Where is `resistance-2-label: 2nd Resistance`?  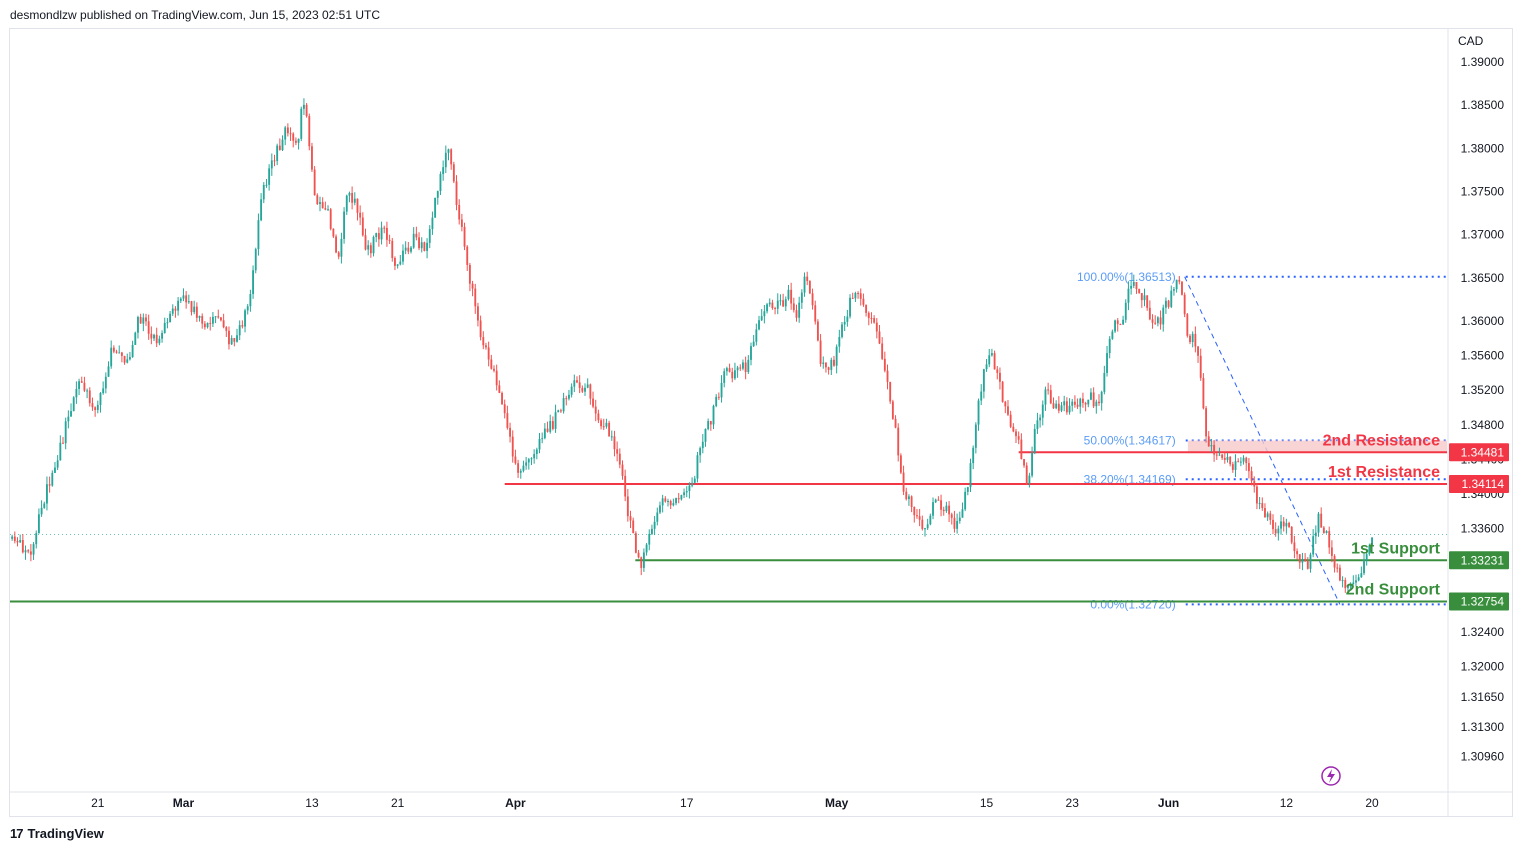 resistance-2-label: 2nd Resistance is located at coordinates (1381, 440).